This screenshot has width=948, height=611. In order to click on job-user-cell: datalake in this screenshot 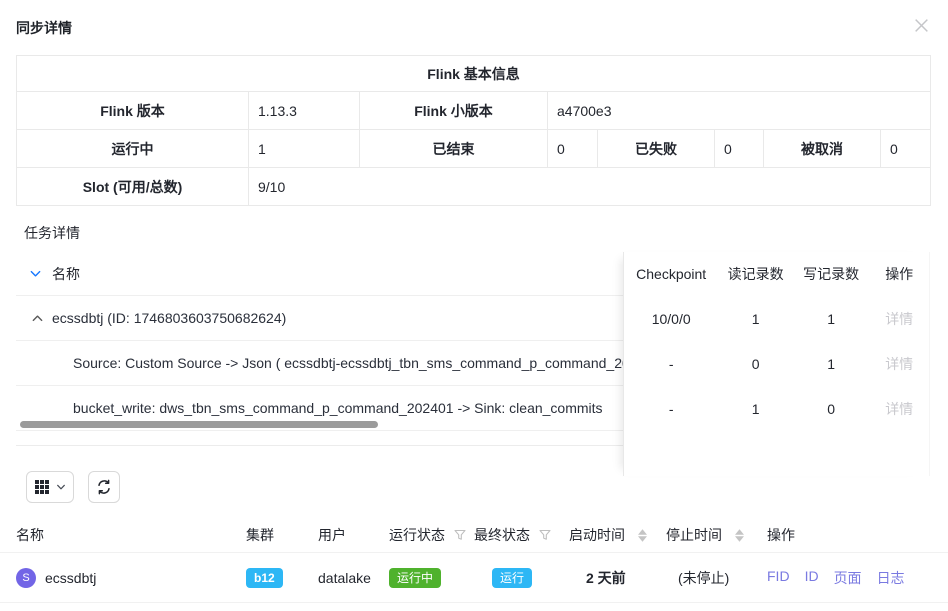, I will do `click(344, 577)`.